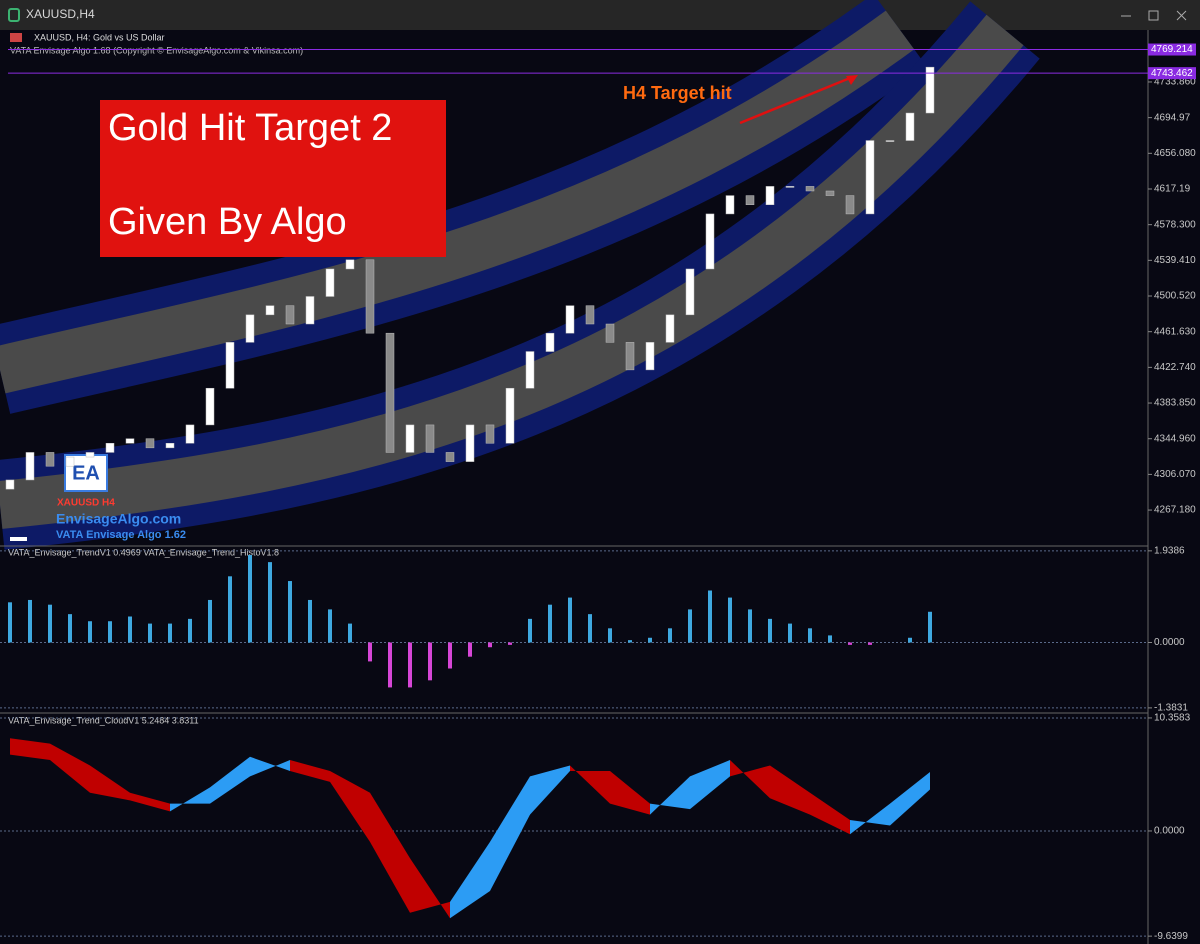 This screenshot has width=1200, height=944. I want to click on y-tick-label: 10.3583, so click(1172, 718).